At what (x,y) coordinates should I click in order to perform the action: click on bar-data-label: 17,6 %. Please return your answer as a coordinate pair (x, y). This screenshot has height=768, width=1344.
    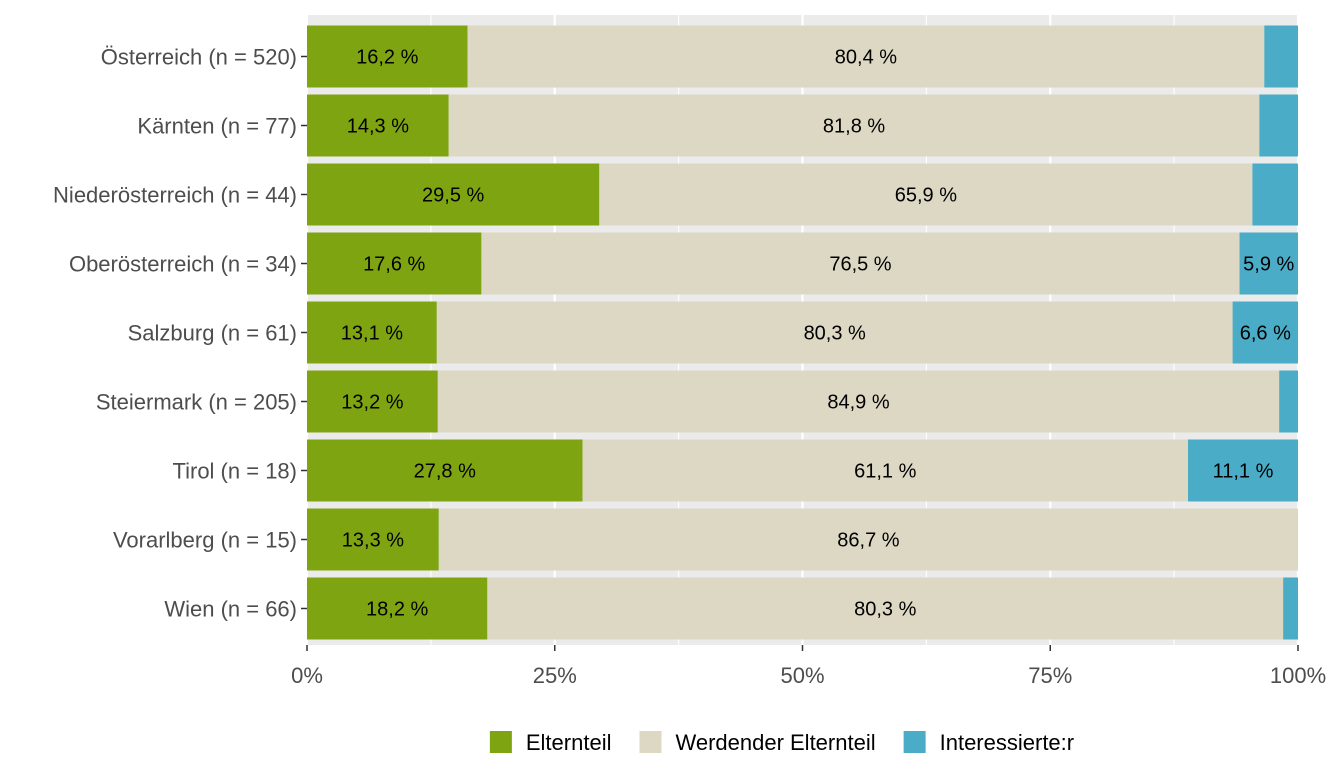
    Looking at the image, I should click on (394, 265).